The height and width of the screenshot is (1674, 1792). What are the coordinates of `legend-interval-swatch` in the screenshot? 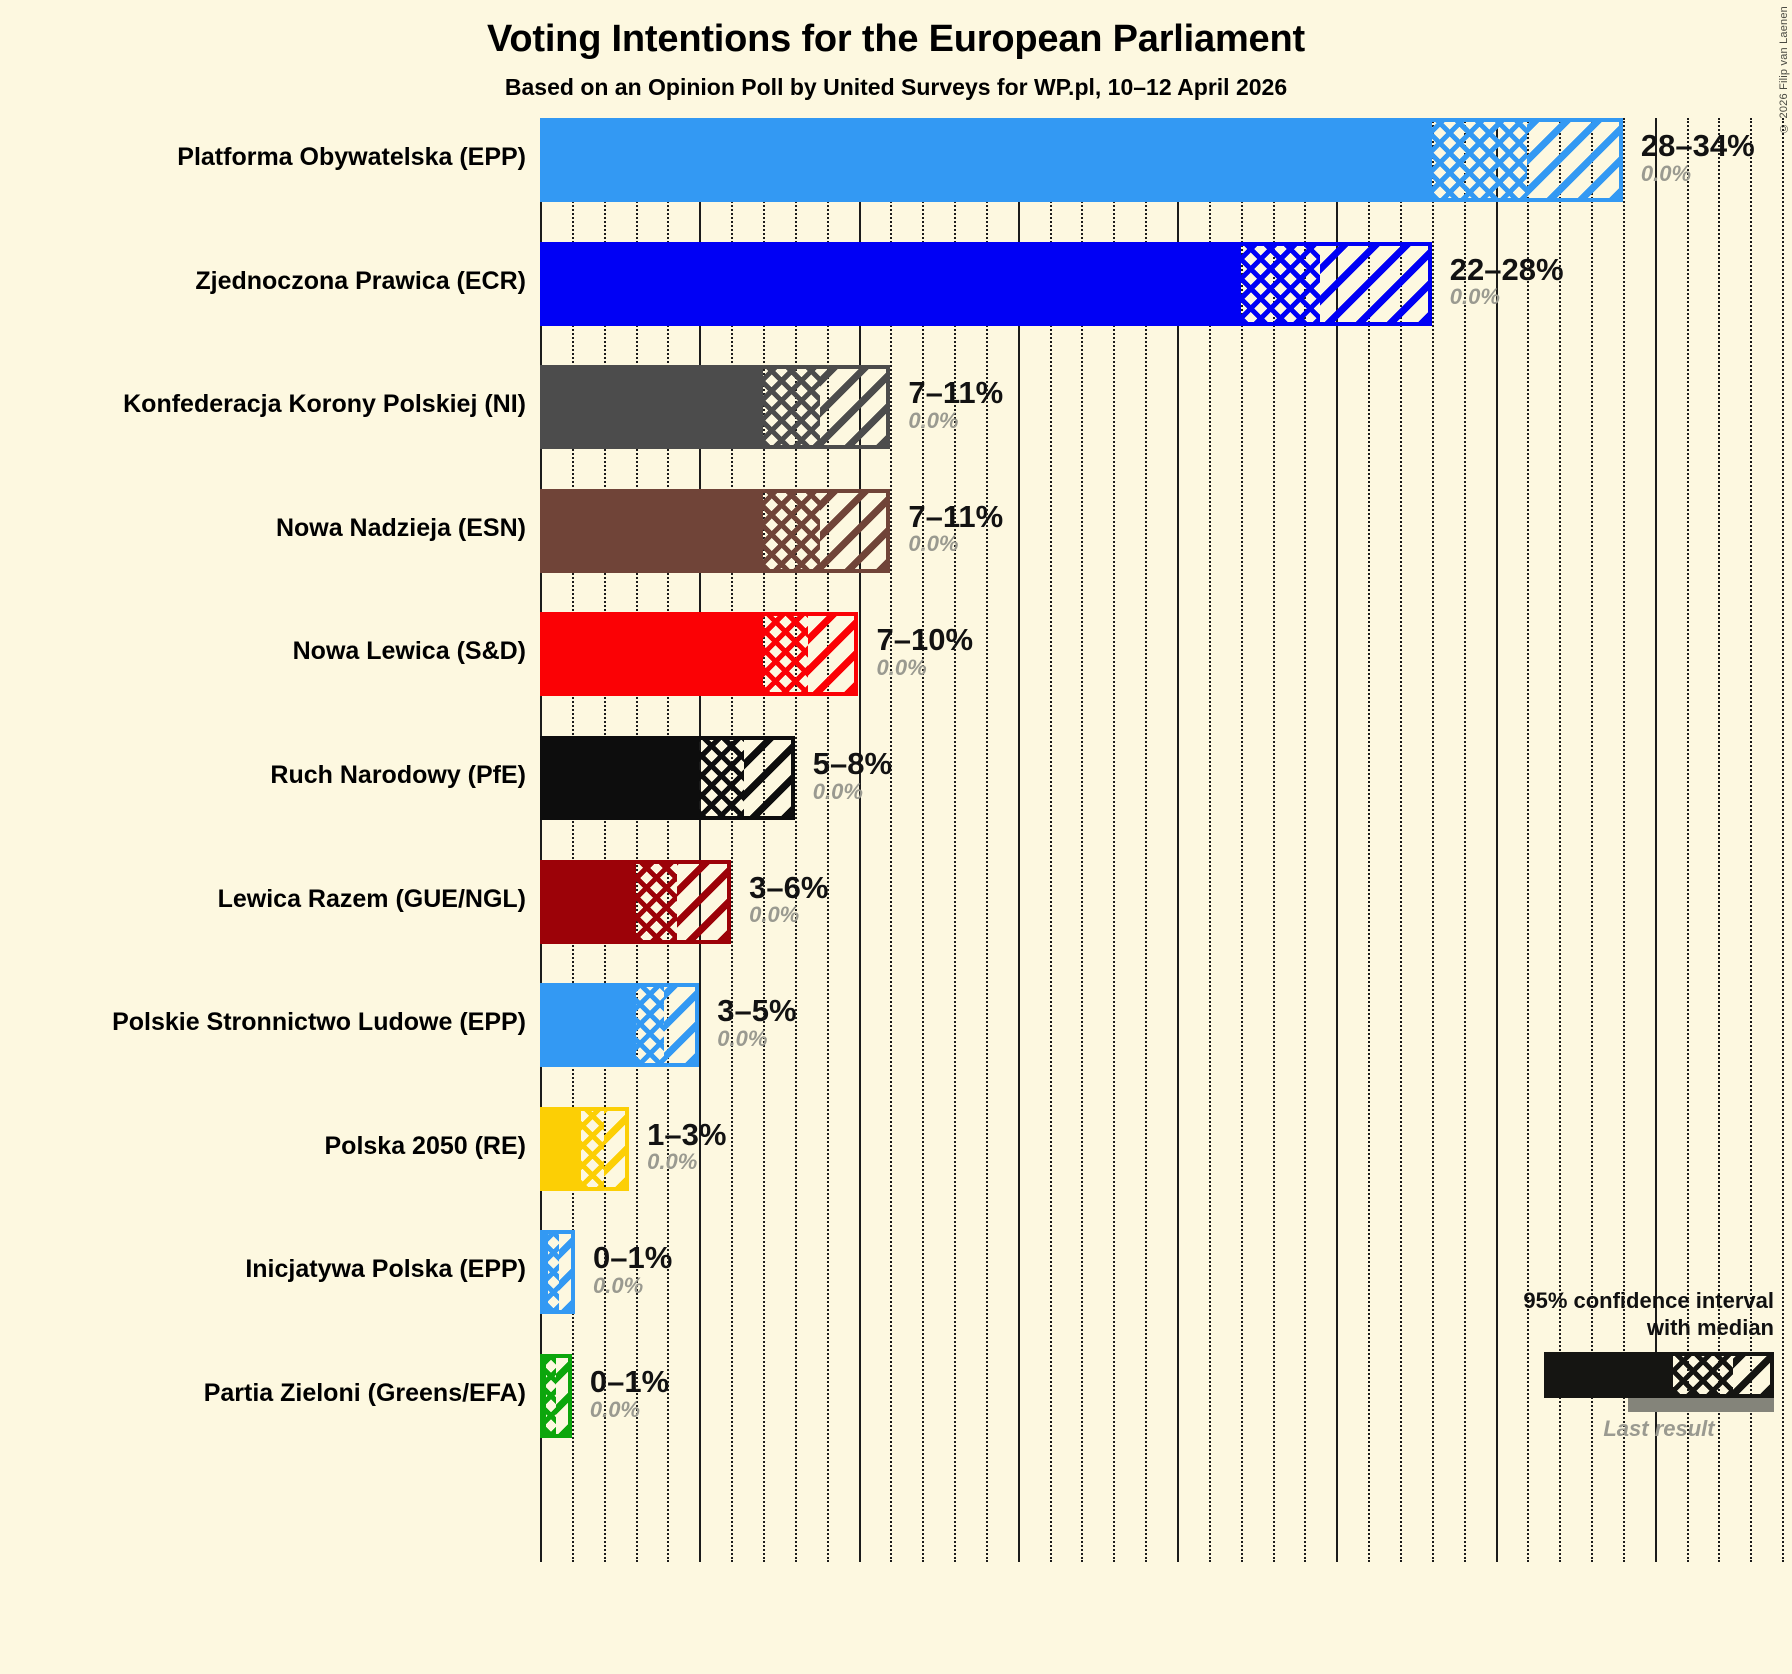 It's located at (1659, 1374).